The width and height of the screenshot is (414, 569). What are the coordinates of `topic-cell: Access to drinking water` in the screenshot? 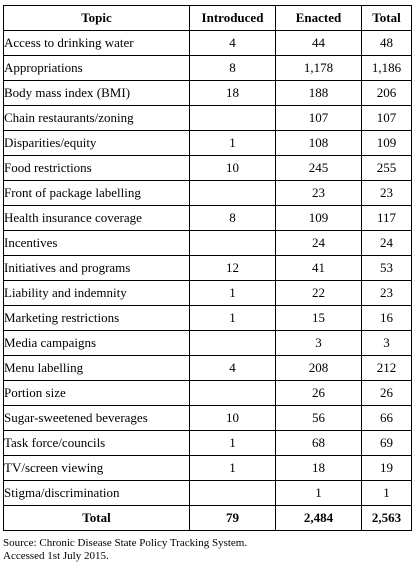 It's located at (96, 43).